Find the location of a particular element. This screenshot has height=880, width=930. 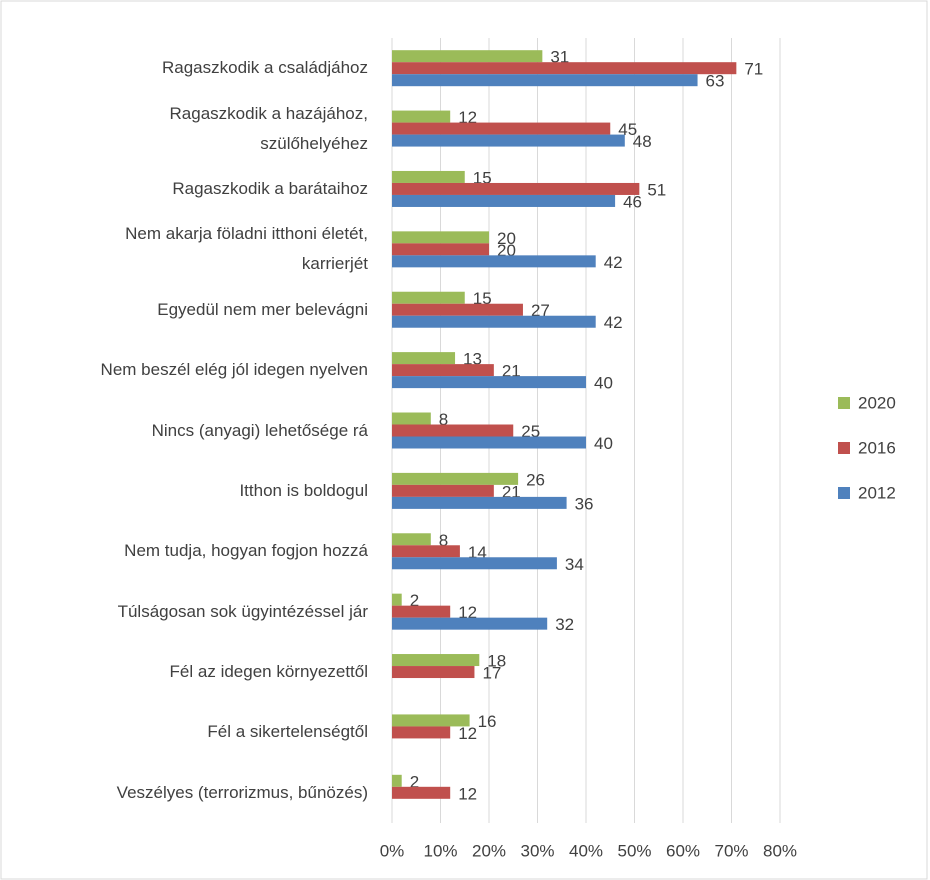

legend-label: 2016 is located at coordinates (877, 447).